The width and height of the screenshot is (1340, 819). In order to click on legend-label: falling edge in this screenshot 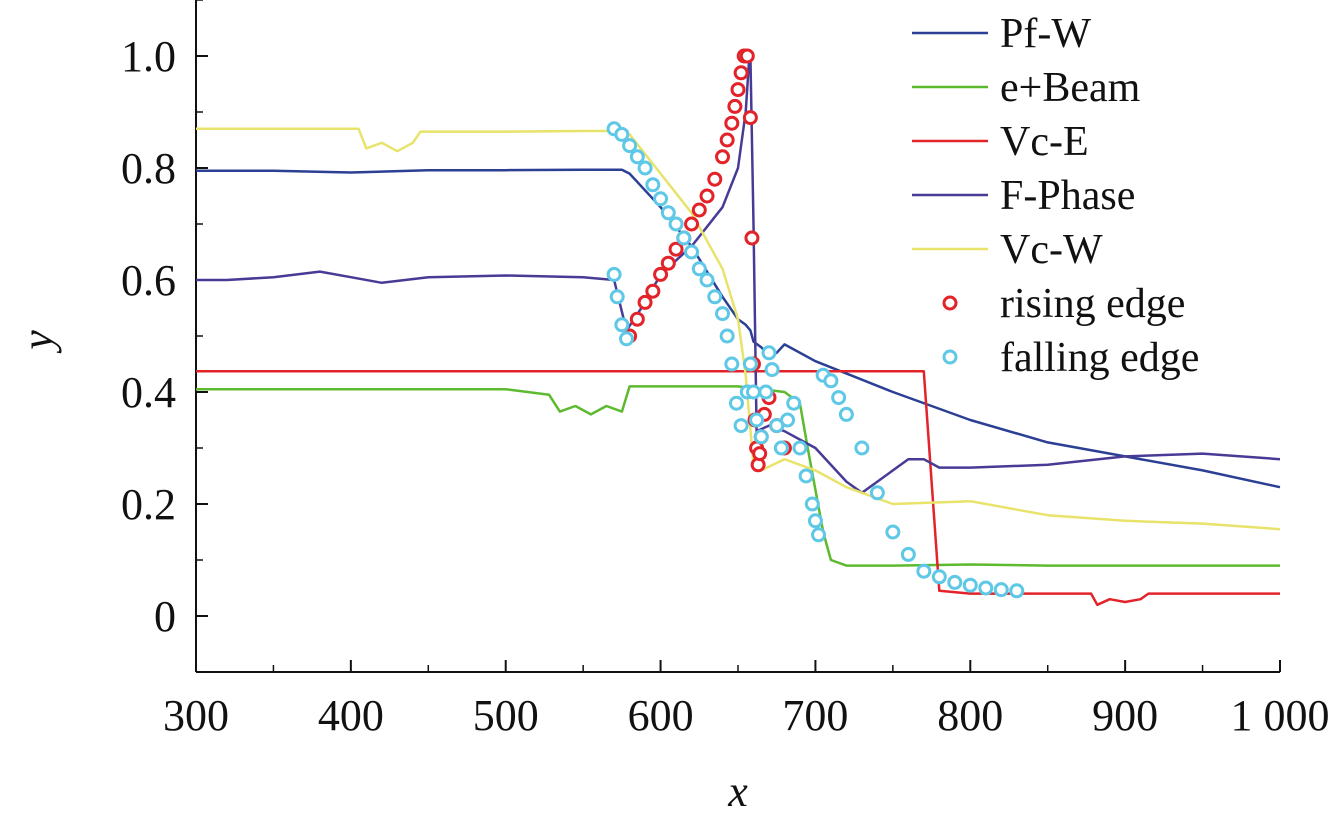, I will do `click(1099, 358)`.